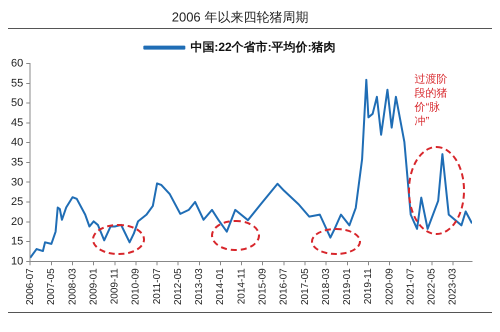 The height and width of the screenshot is (332, 500). I want to click on x-tick-label: 2010-09, so click(136, 287).